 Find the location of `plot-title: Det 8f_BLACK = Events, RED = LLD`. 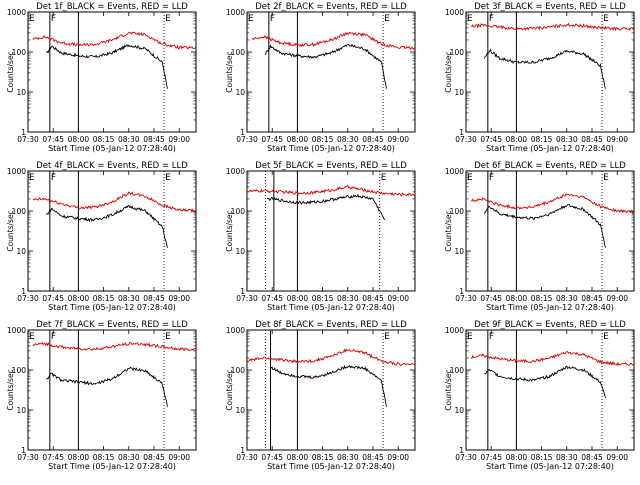

plot-title: Det 8f_BLACK = Events, RED = LLD is located at coordinates (331, 325).